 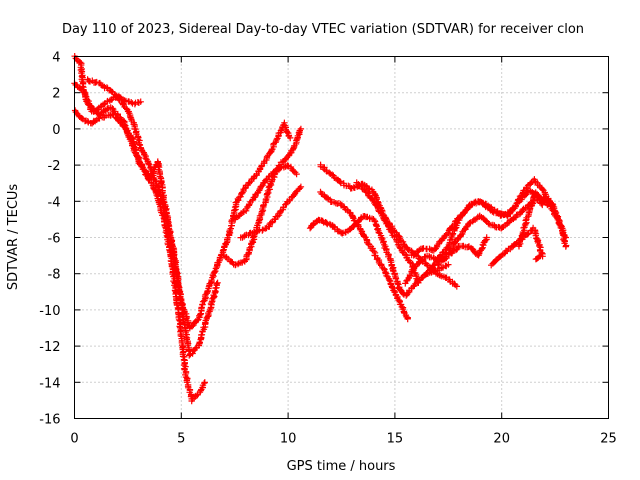 I want to click on y-tick-label: -2, so click(x=54, y=166).